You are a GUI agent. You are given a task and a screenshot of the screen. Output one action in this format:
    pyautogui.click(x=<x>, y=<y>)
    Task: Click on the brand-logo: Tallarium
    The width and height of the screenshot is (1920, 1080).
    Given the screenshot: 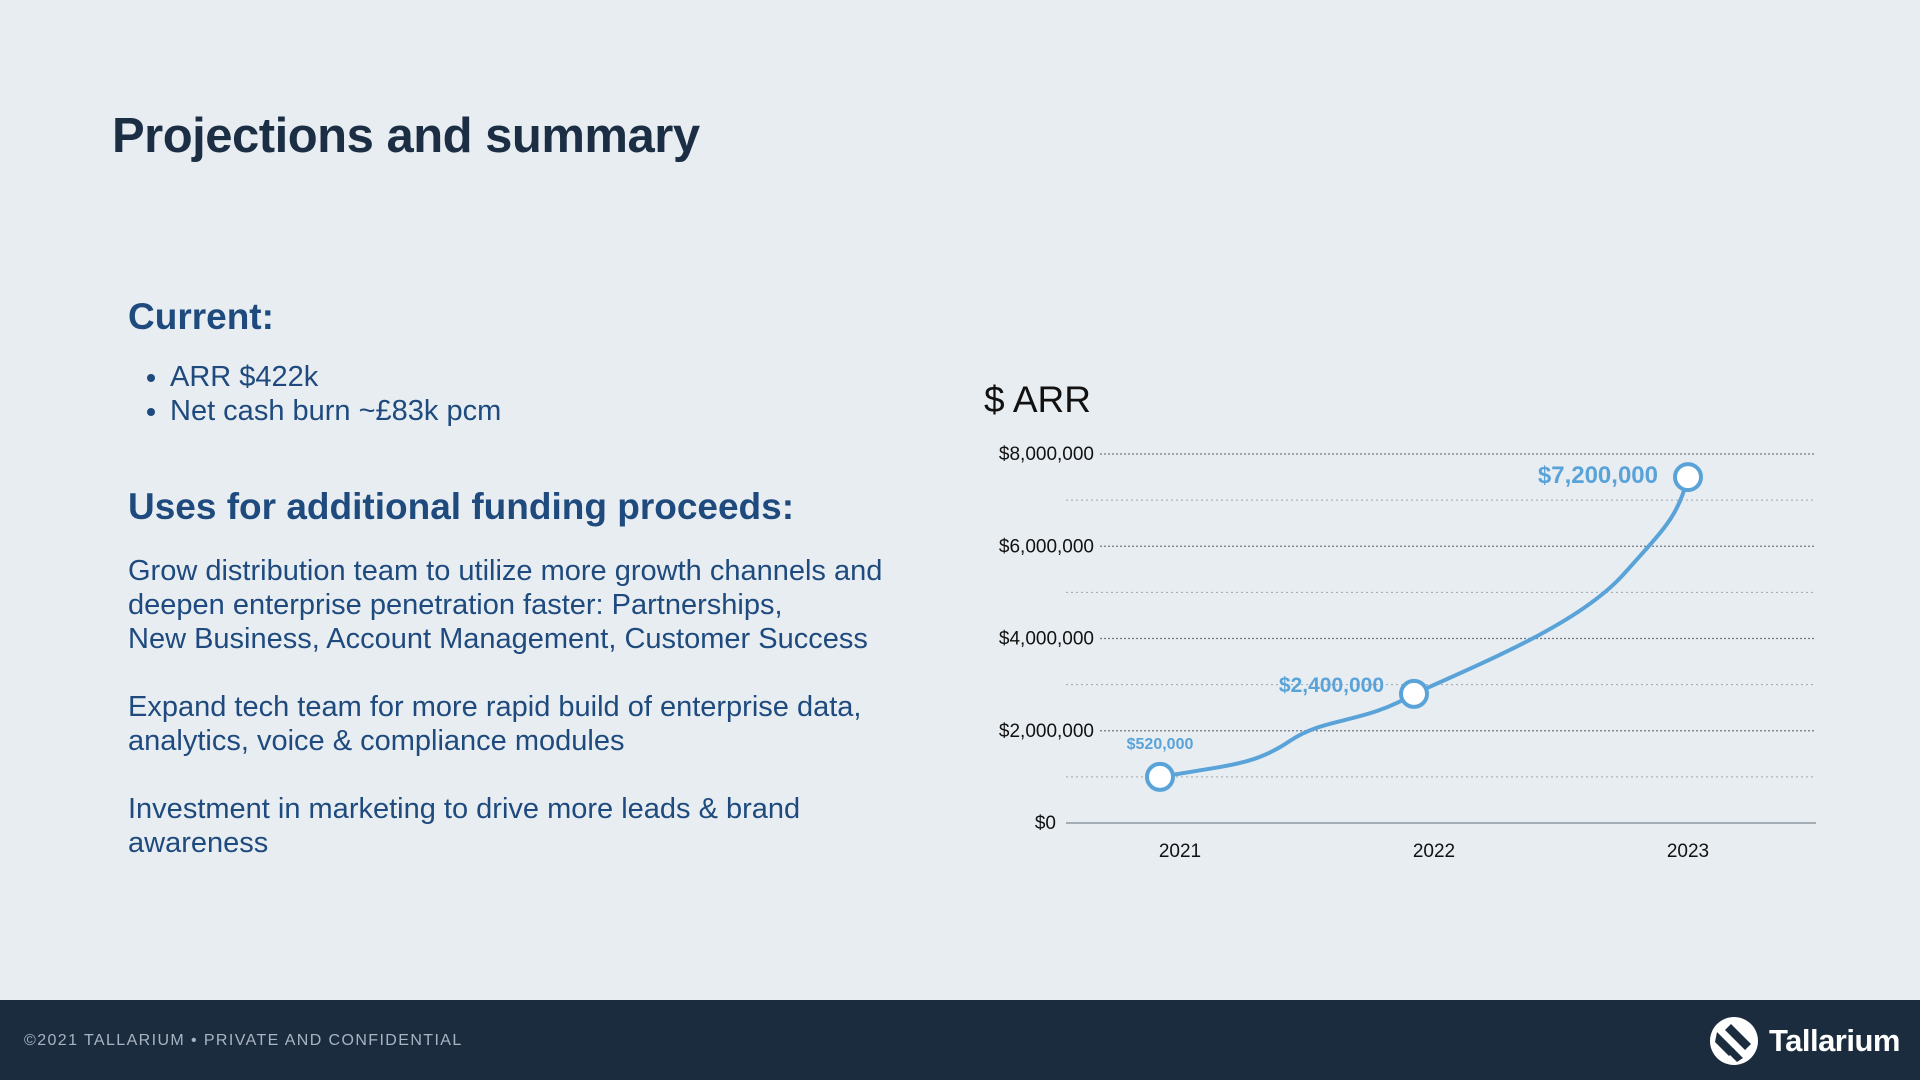 What is the action you would take?
    pyautogui.click(x=1805, y=1041)
    